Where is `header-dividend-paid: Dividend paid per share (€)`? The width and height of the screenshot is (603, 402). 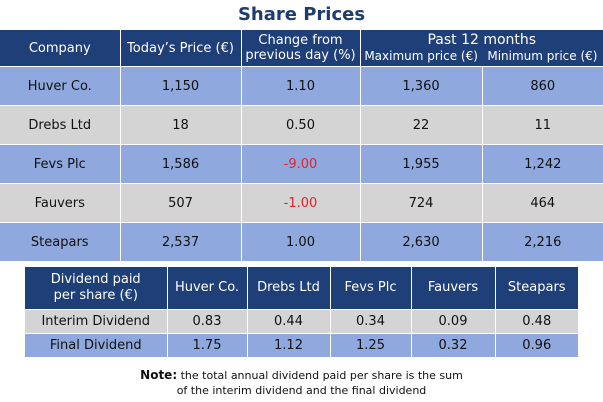
header-dividend-paid: Dividend paid per share (€) is located at coordinates (96, 288).